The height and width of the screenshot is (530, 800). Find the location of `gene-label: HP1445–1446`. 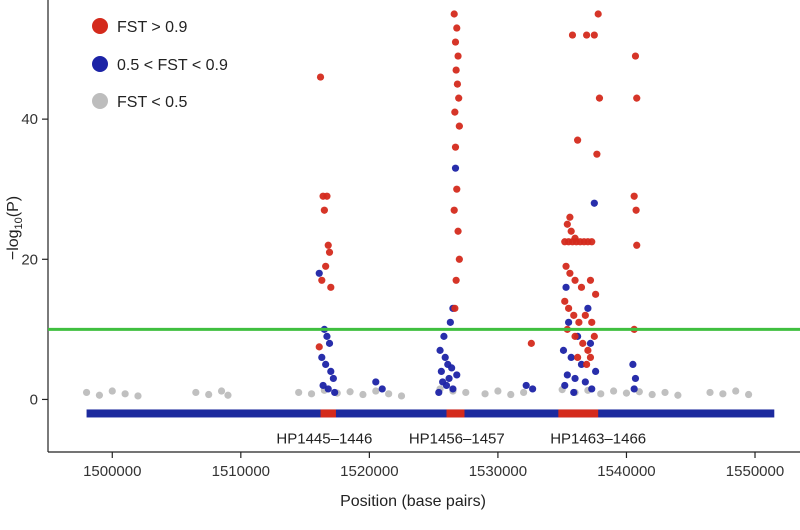

gene-label: HP1445–1446 is located at coordinates (324, 438).